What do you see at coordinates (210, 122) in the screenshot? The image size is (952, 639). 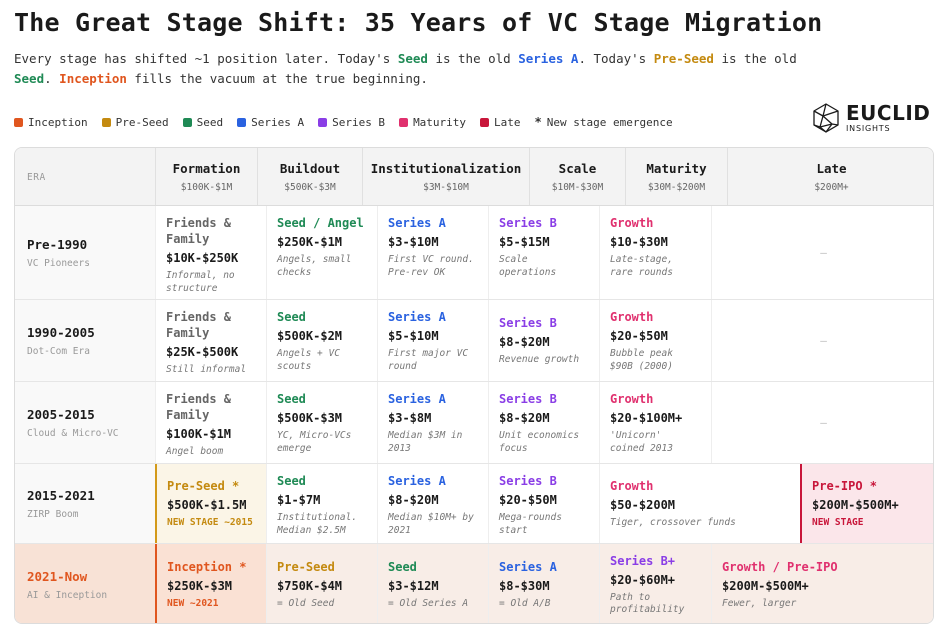 I see `legend-label: Seed` at bounding box center [210, 122].